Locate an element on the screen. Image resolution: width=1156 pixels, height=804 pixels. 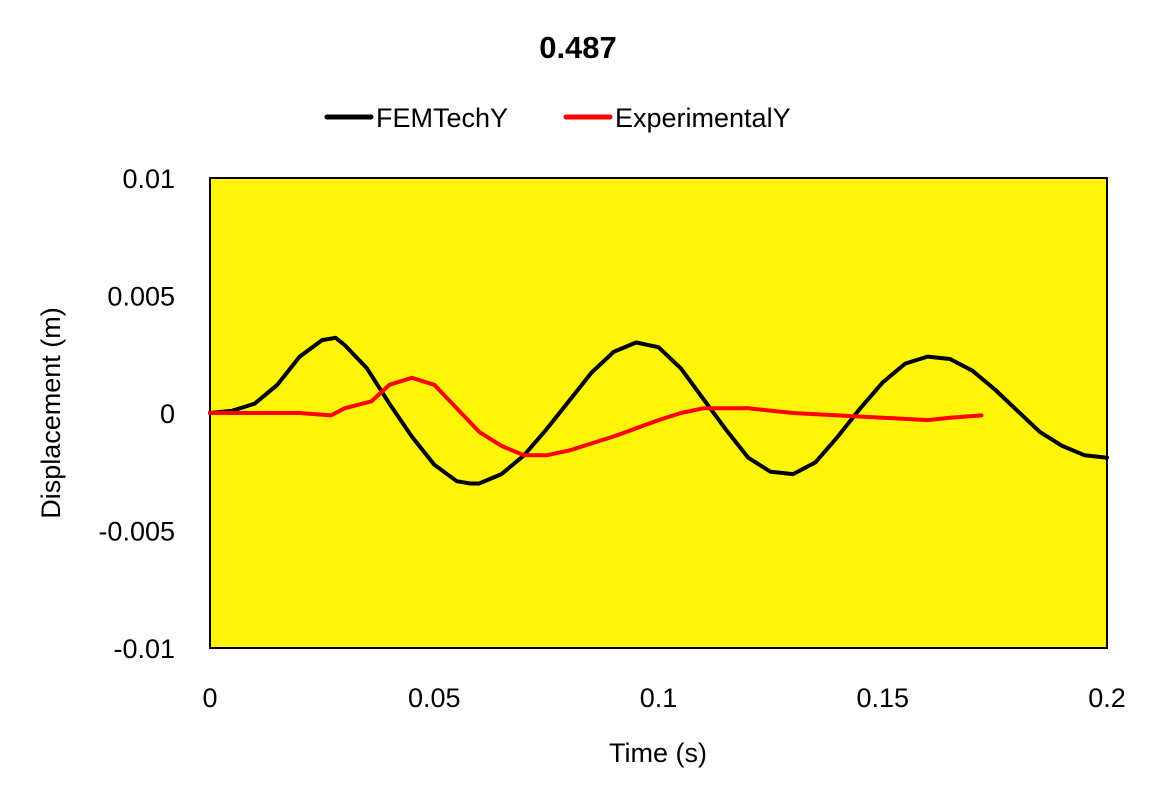
y-tick-label: 0.005 is located at coordinates (141, 297).